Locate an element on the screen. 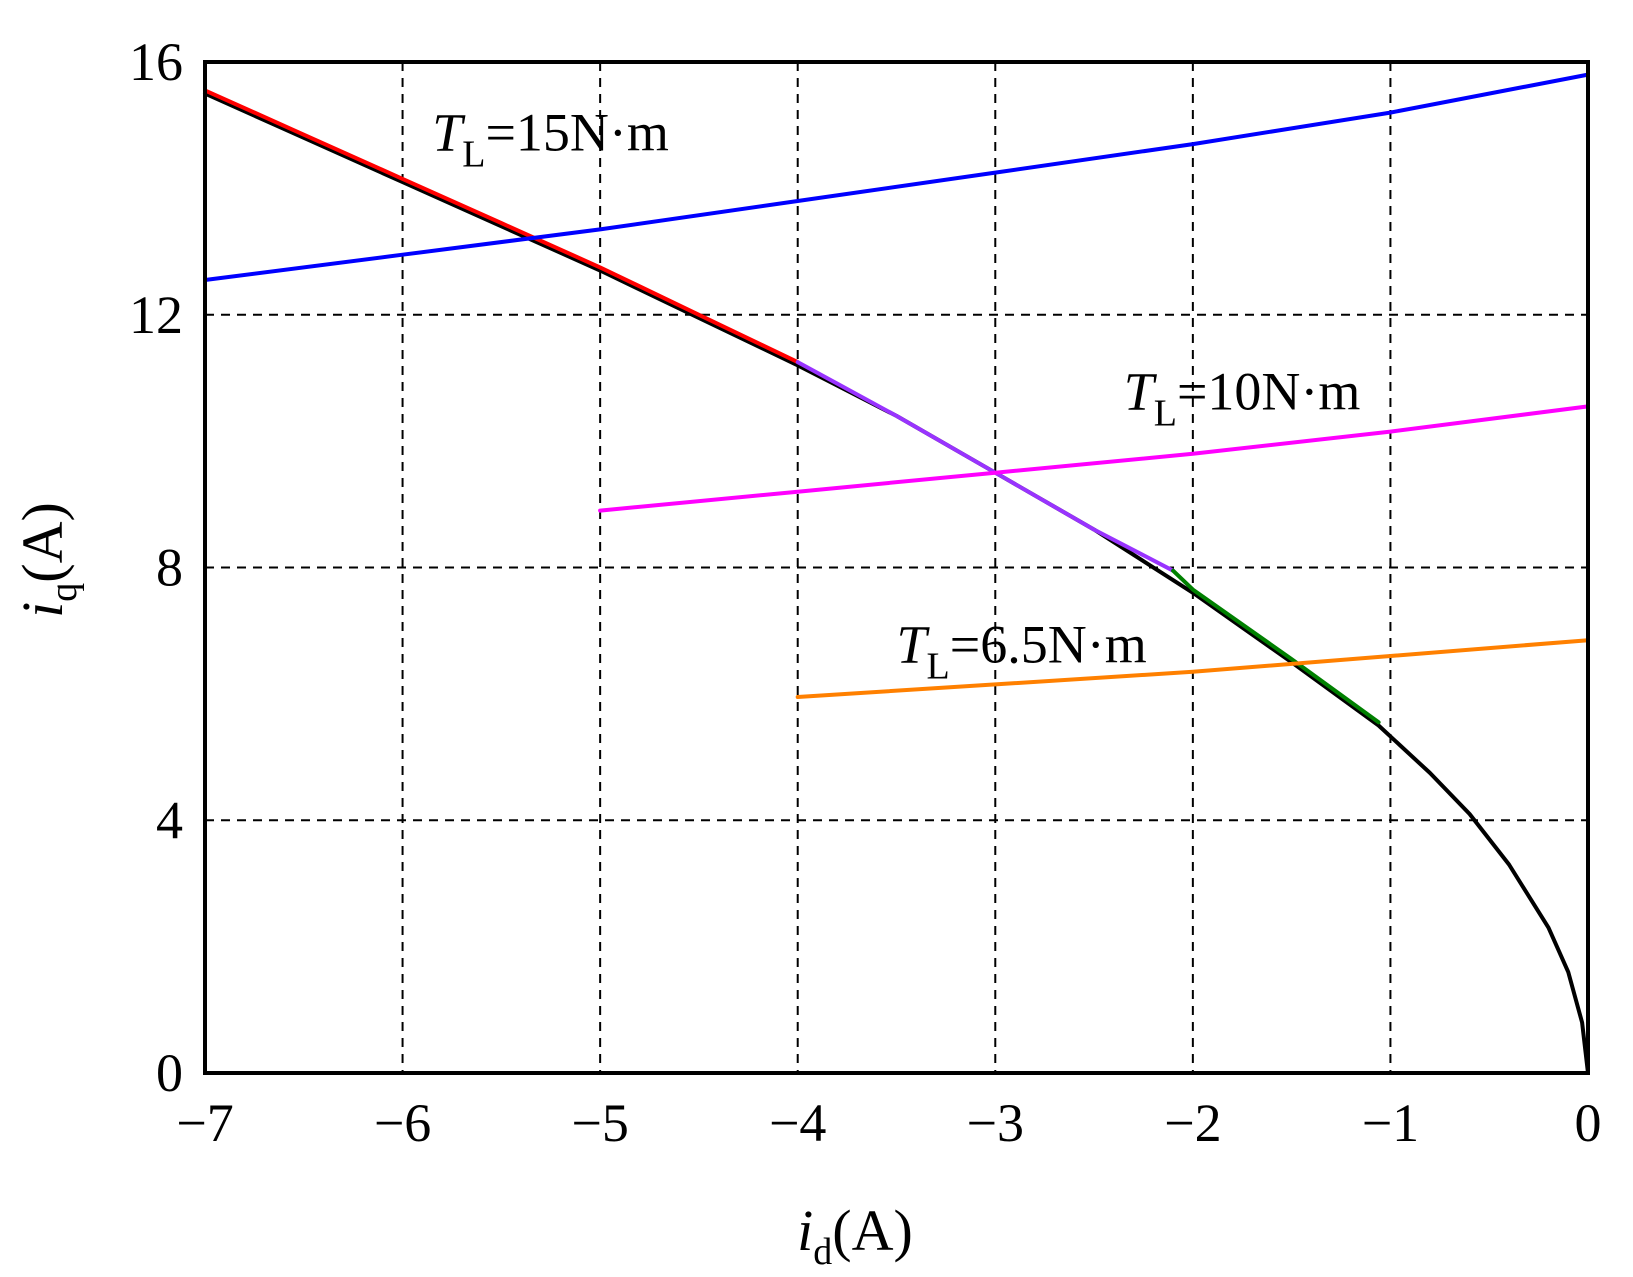  y-axis-title-group: iq(A) is located at coordinates (47, 560).